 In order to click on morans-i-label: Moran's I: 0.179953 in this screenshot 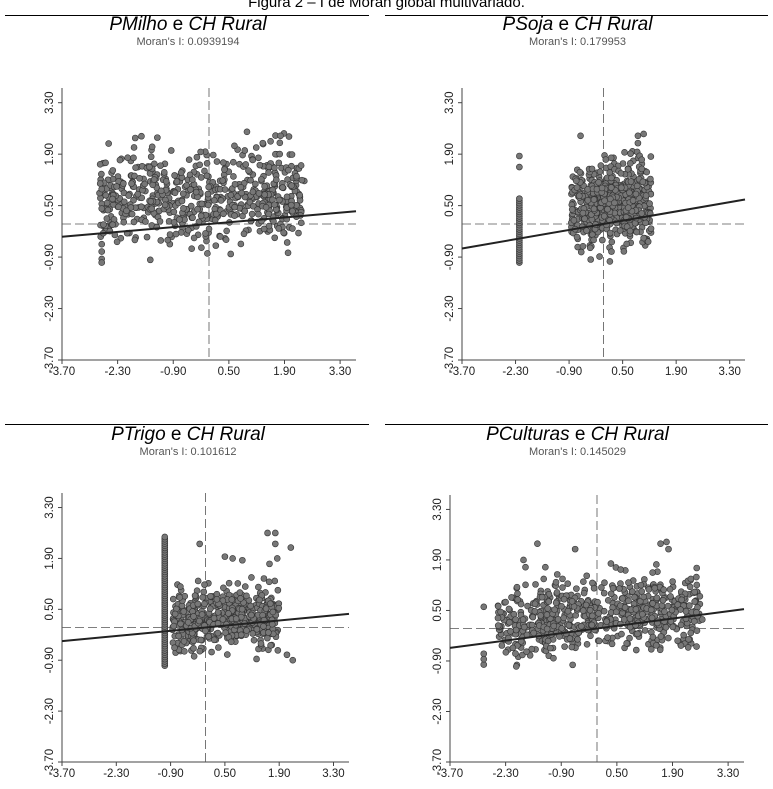, I will do `click(577, 42)`.